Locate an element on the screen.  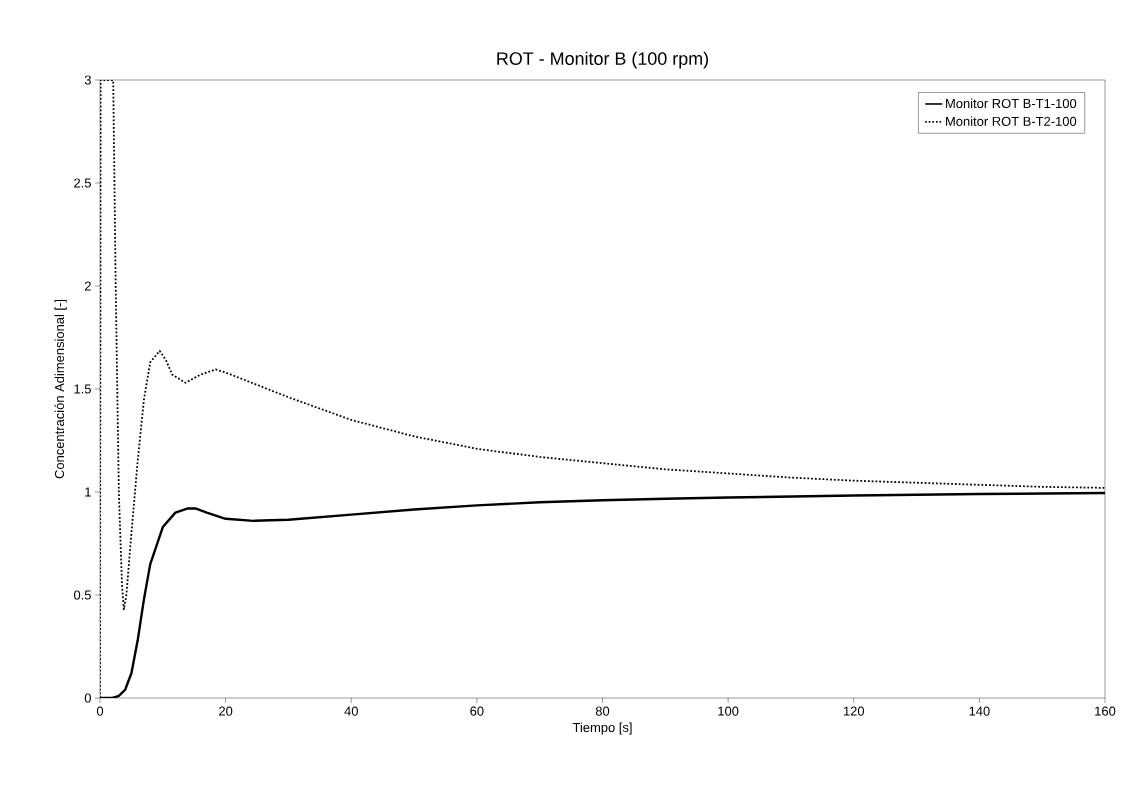
y-tick-label: 1 is located at coordinates (88, 492).